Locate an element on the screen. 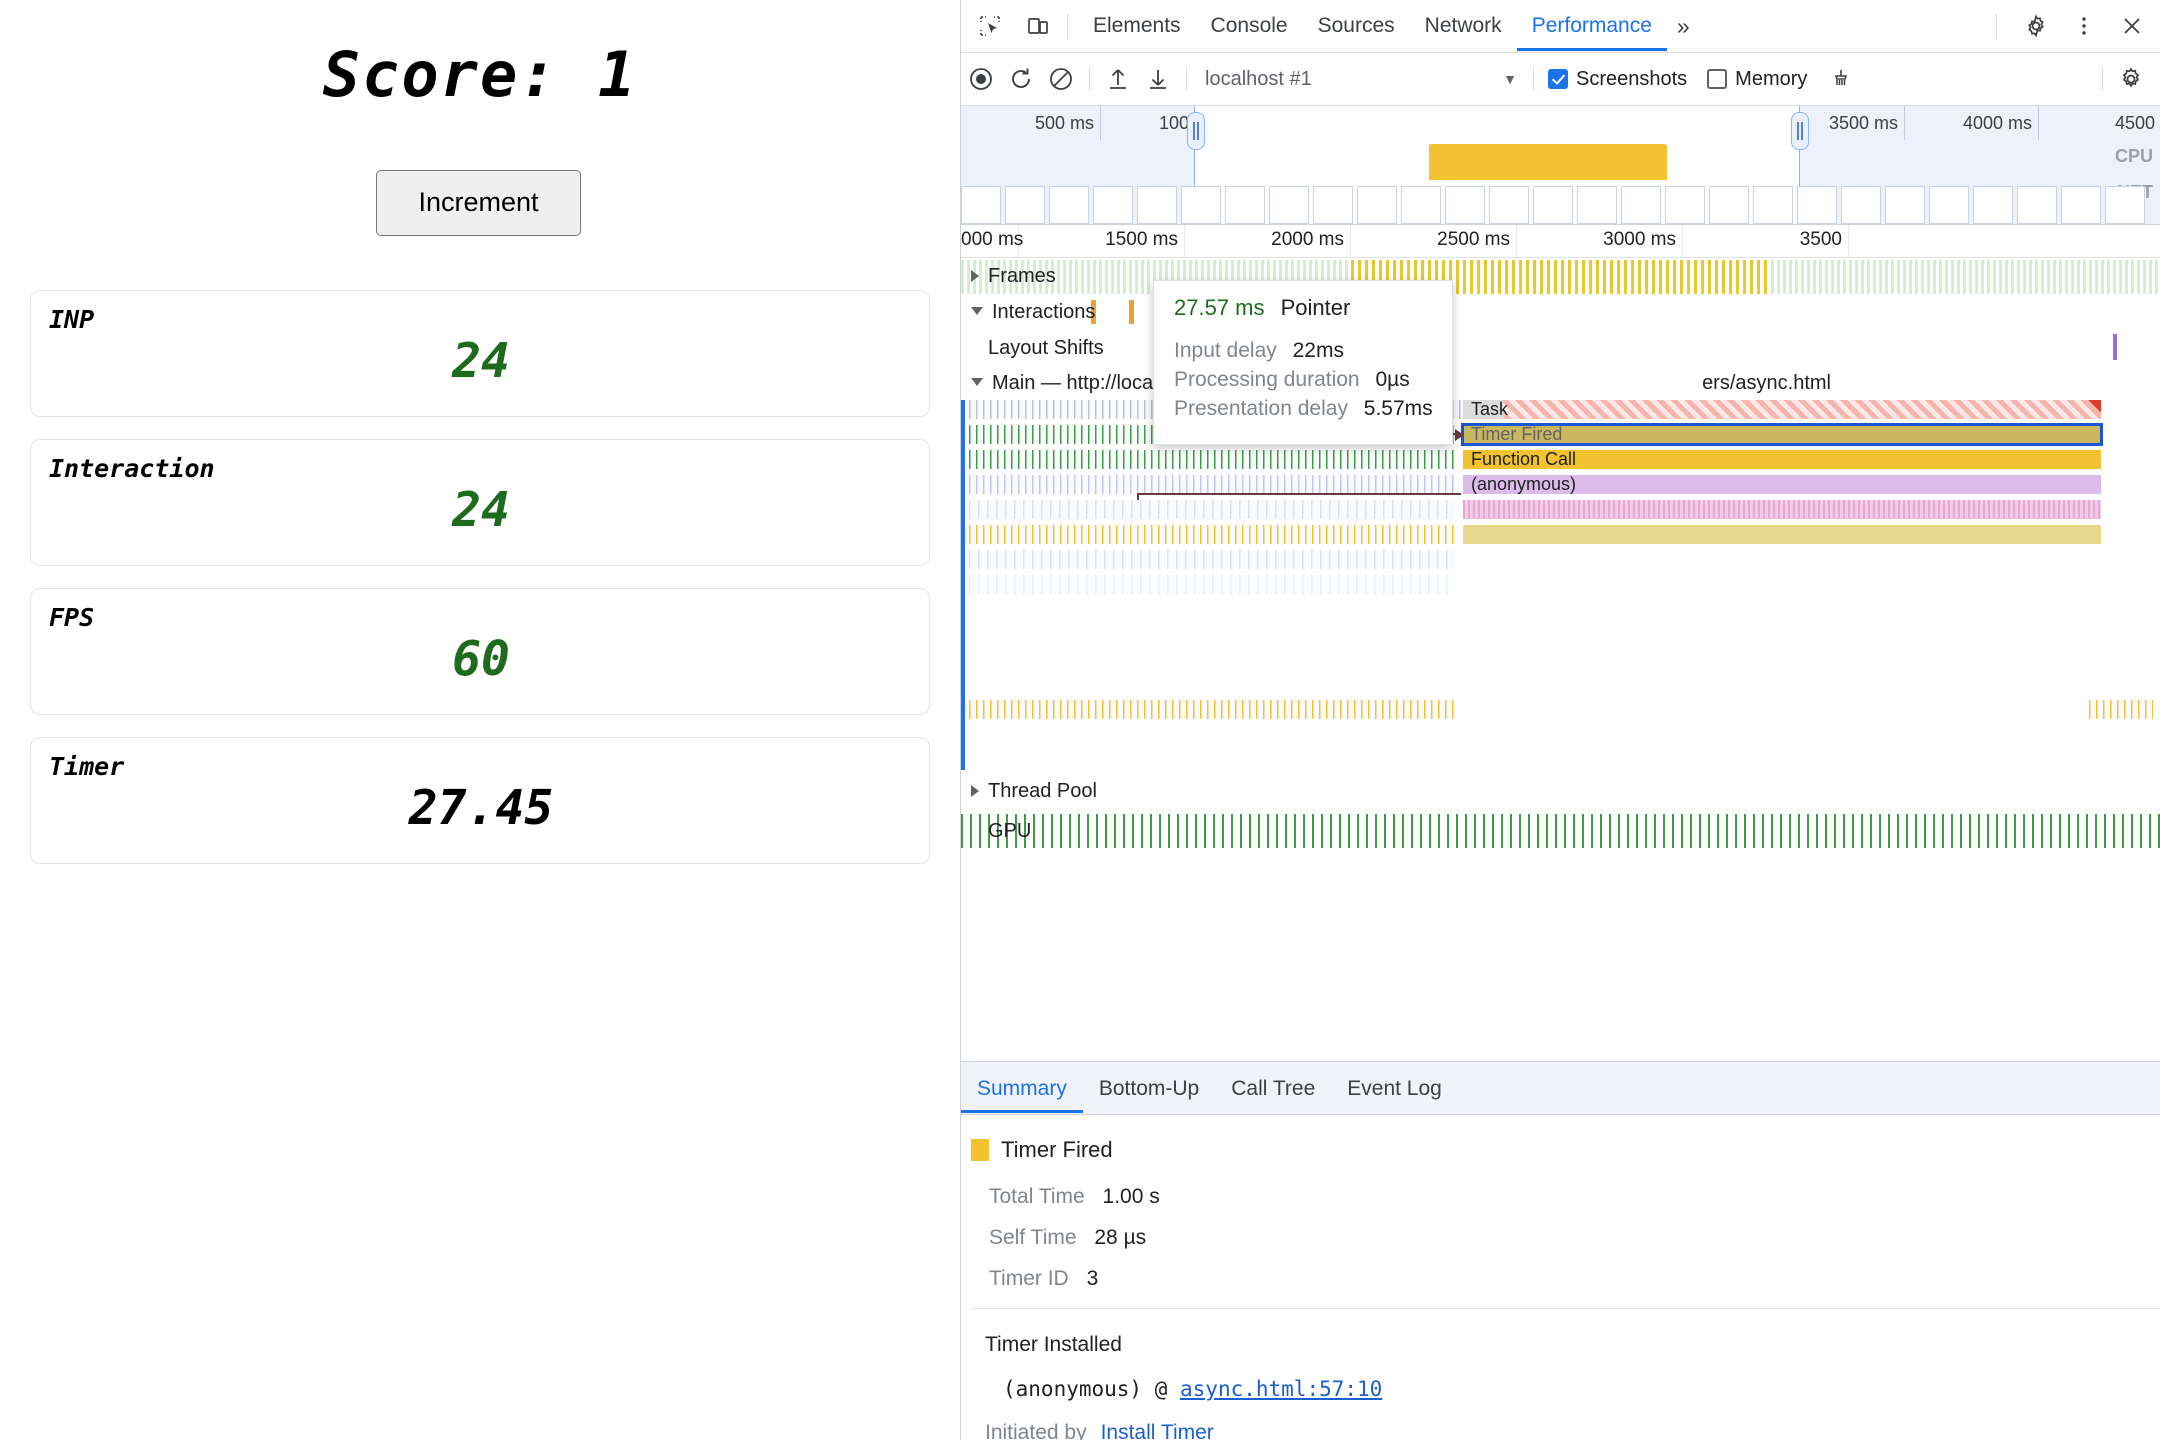 The width and height of the screenshot is (2160, 1440). flame-event-anonymous: (anonymous) is located at coordinates (1782, 484).